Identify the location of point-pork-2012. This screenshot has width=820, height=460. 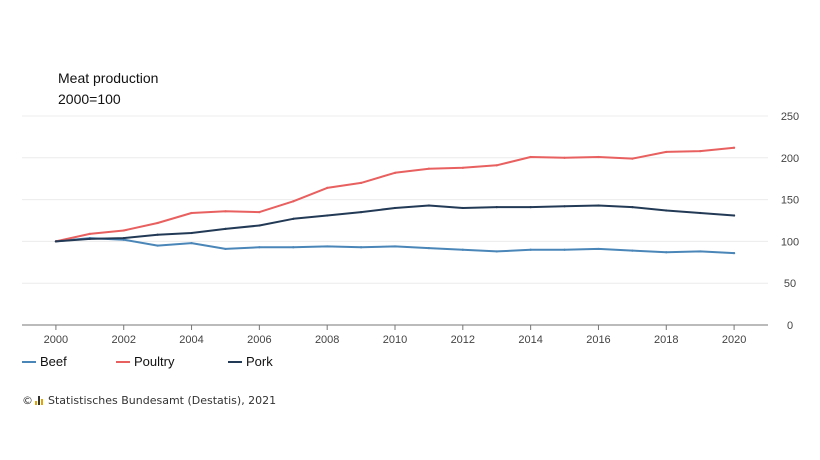
(462, 208).